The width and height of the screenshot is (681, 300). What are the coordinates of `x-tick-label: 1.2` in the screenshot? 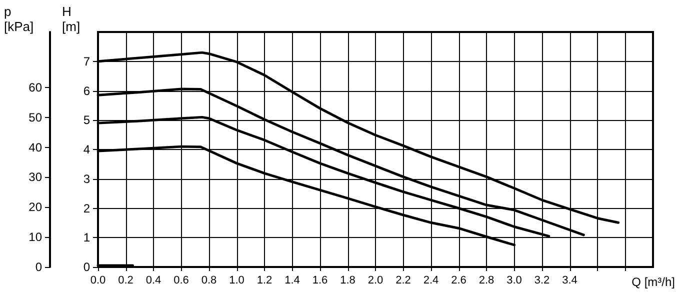 It's located at (264, 280).